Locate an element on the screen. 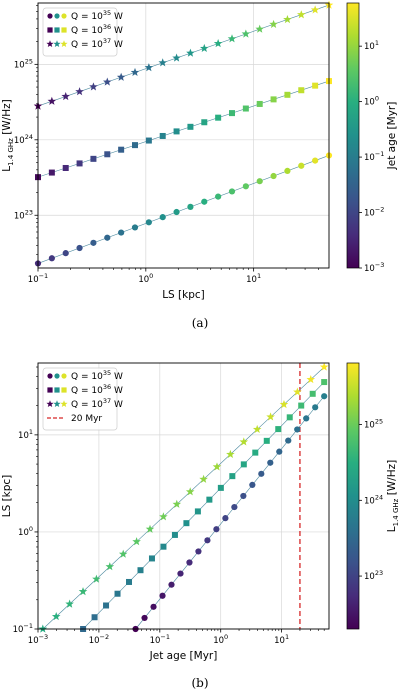  colorbar-label: L1.4 GHz [W/Hz] is located at coordinates (393, 496).